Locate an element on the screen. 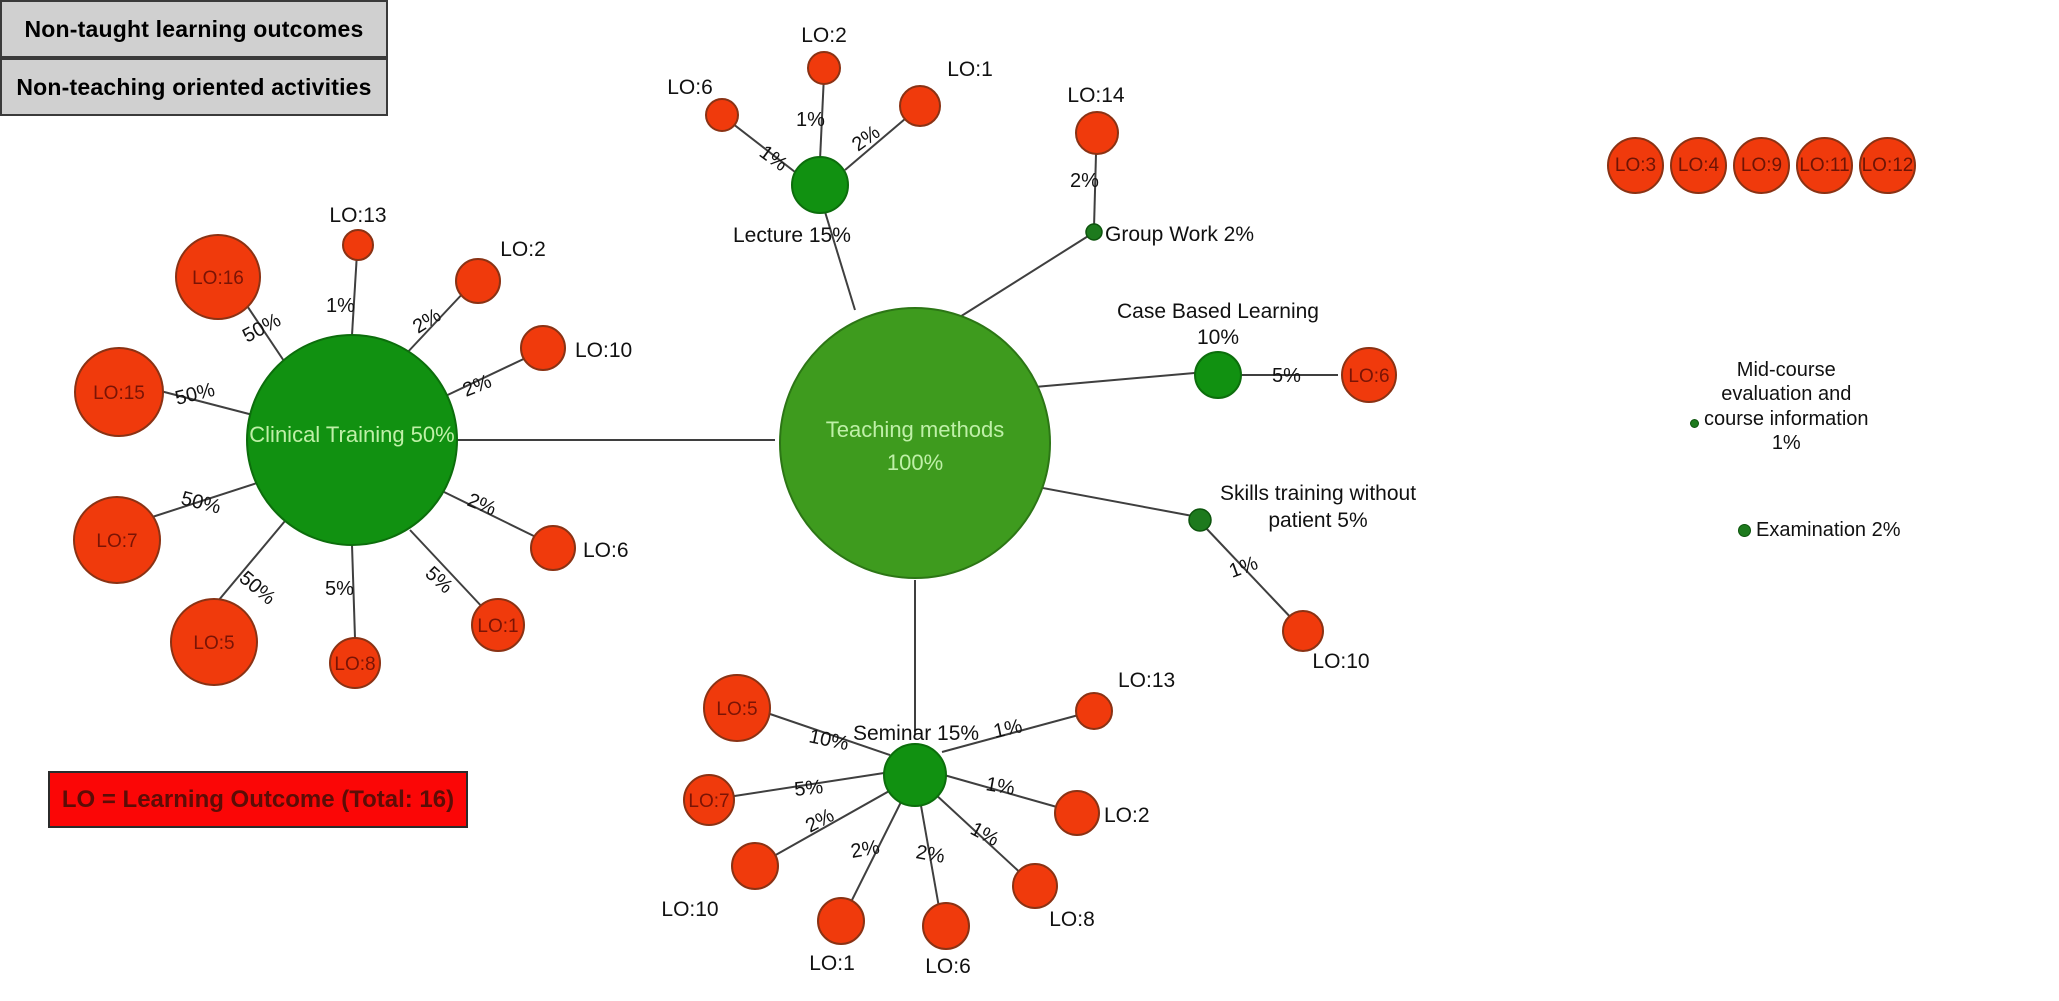  edge-ct-lo10 is located at coordinates (484, 377).